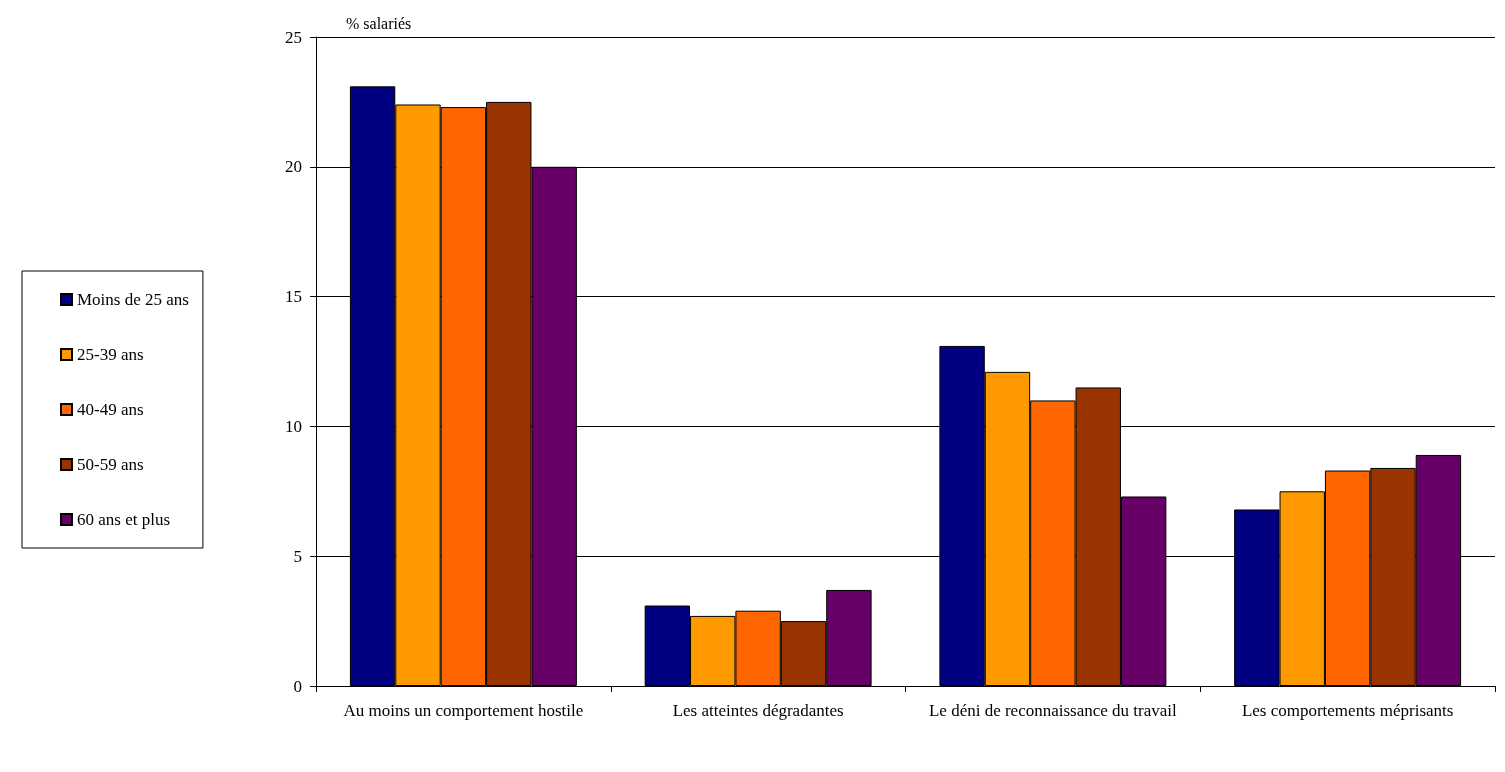  I want to click on y-tick-label: 20, so click(293, 167).